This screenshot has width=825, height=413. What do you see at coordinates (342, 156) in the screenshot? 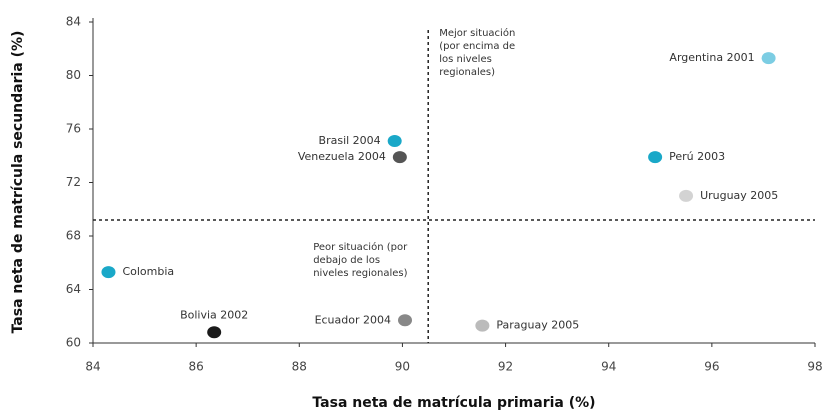
I see `point-label: Venezuela 2004` at bounding box center [342, 156].